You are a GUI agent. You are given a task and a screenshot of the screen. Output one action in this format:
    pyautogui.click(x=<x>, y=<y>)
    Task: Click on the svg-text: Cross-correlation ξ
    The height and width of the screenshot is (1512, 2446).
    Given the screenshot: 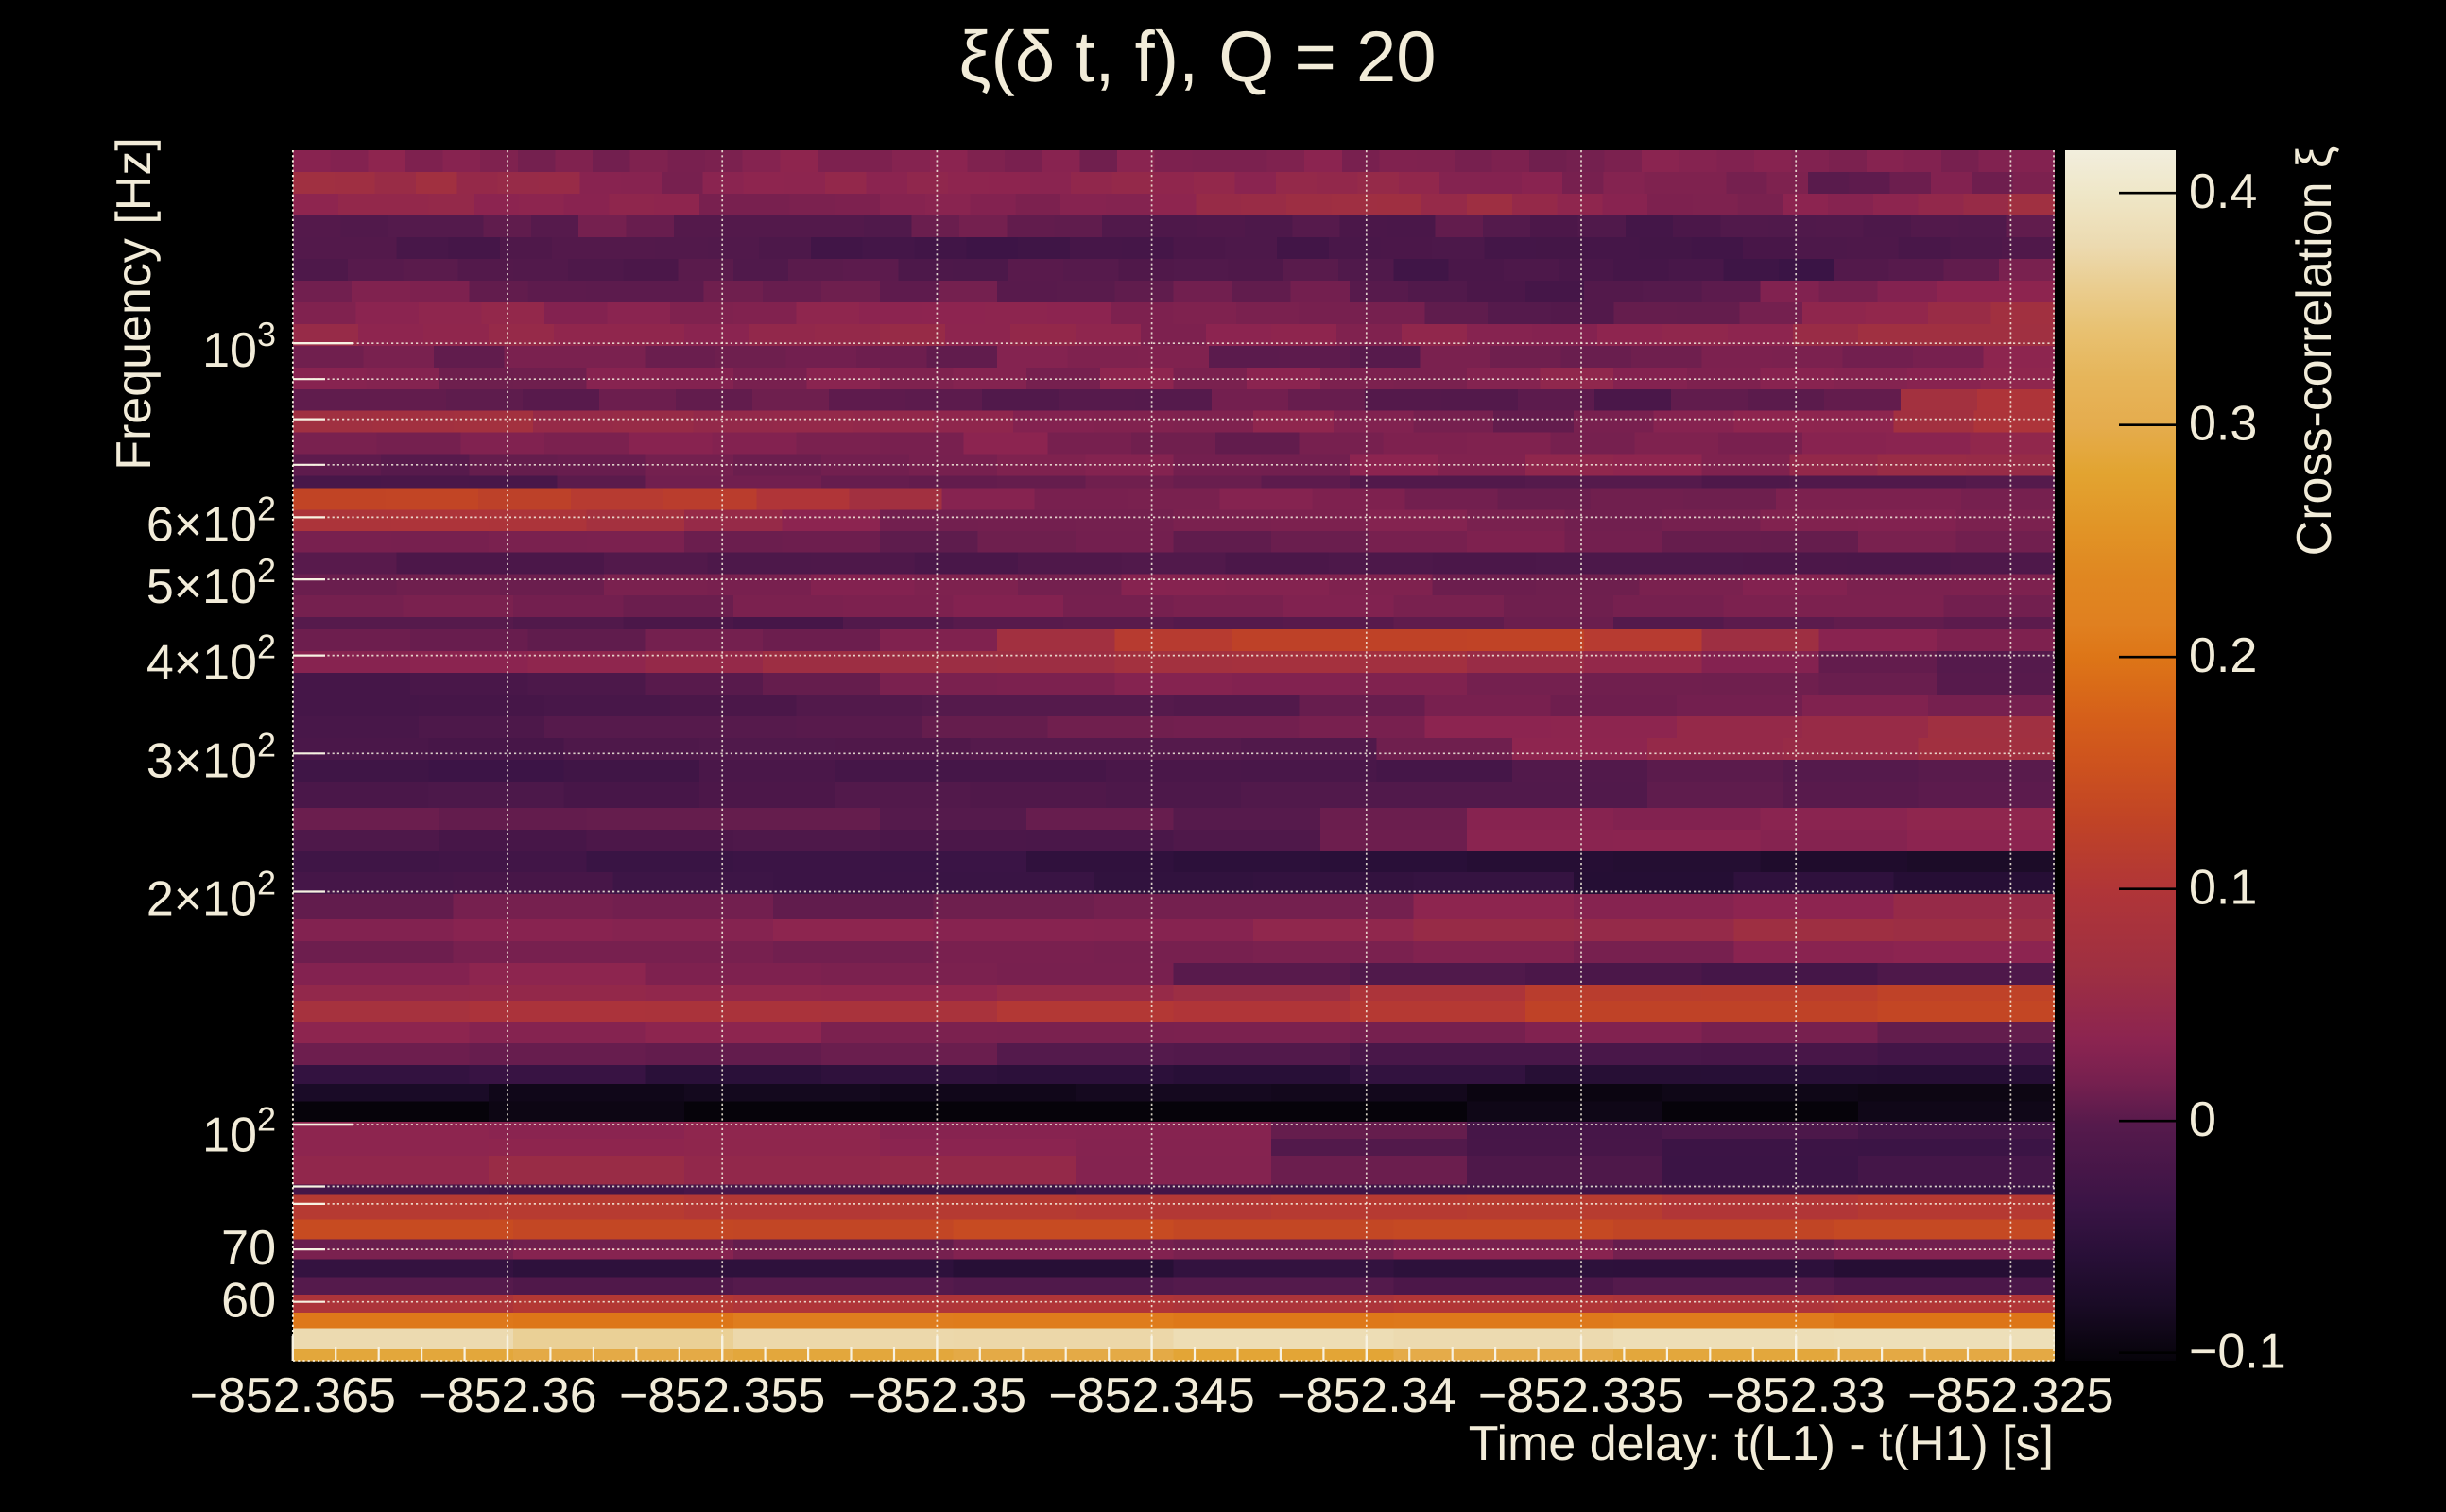 What is the action you would take?
    pyautogui.click(x=2314, y=351)
    